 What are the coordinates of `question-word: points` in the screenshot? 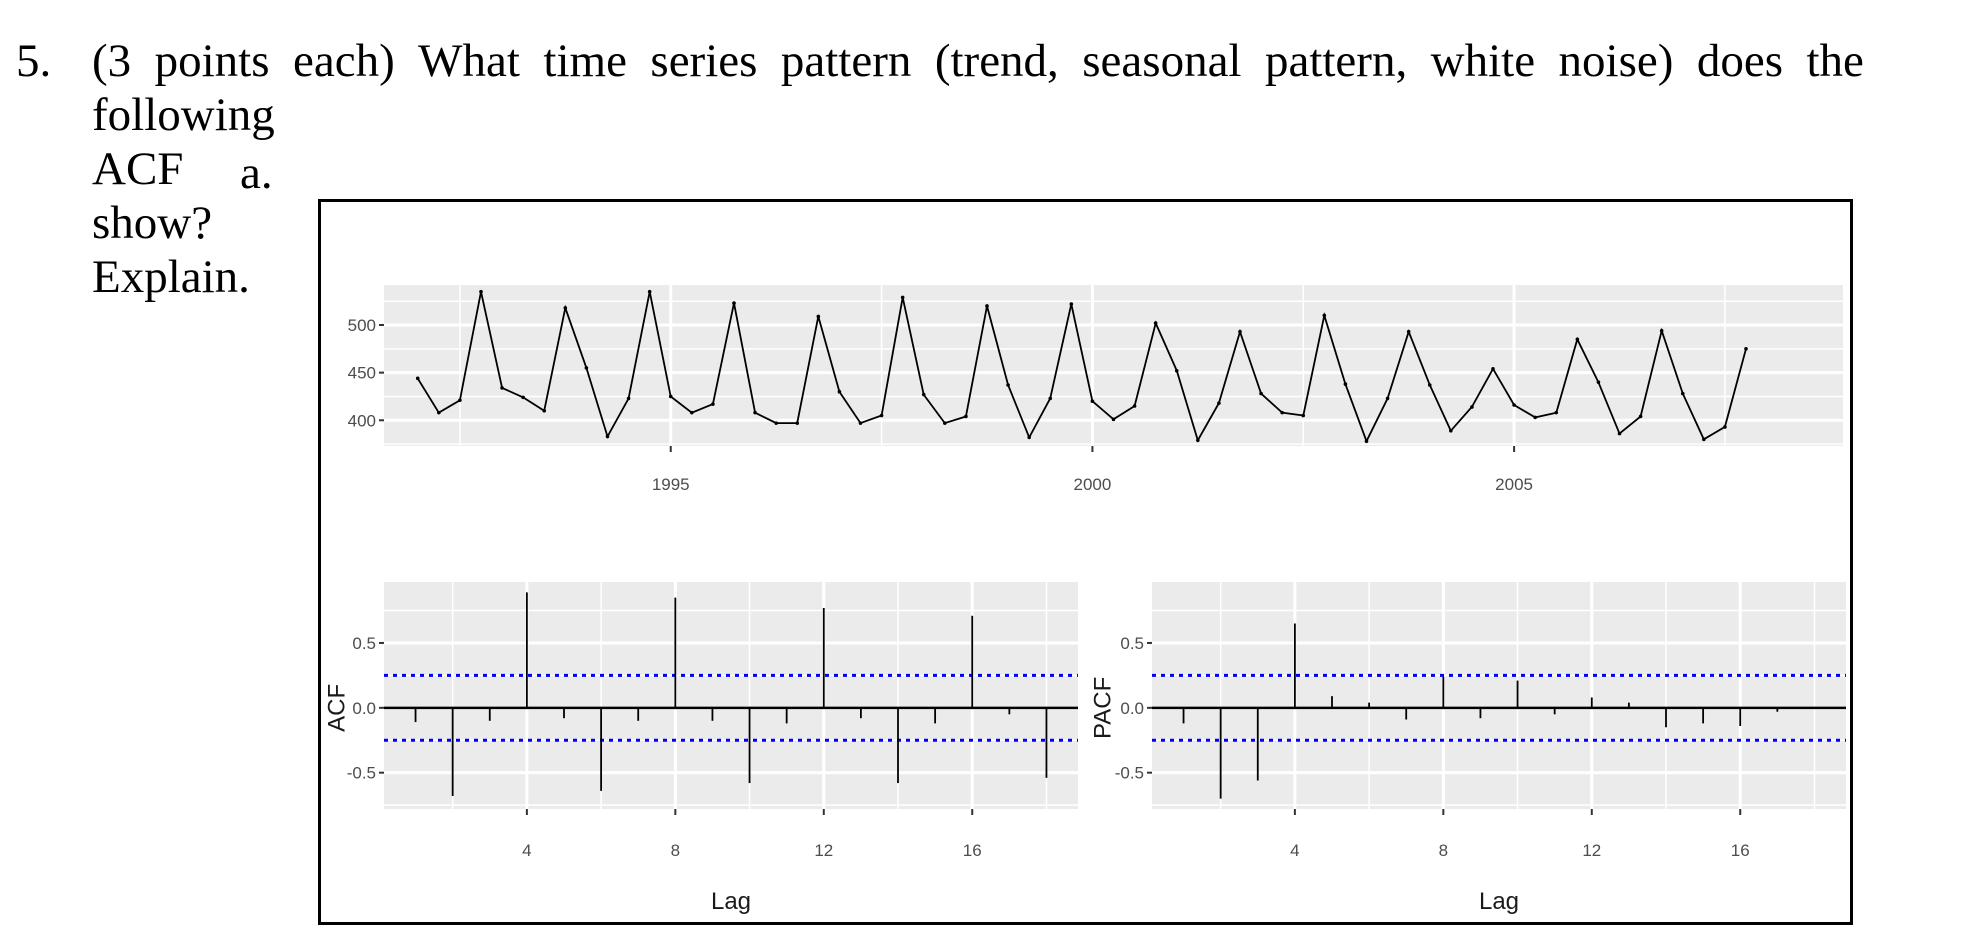 It's located at (212, 61).